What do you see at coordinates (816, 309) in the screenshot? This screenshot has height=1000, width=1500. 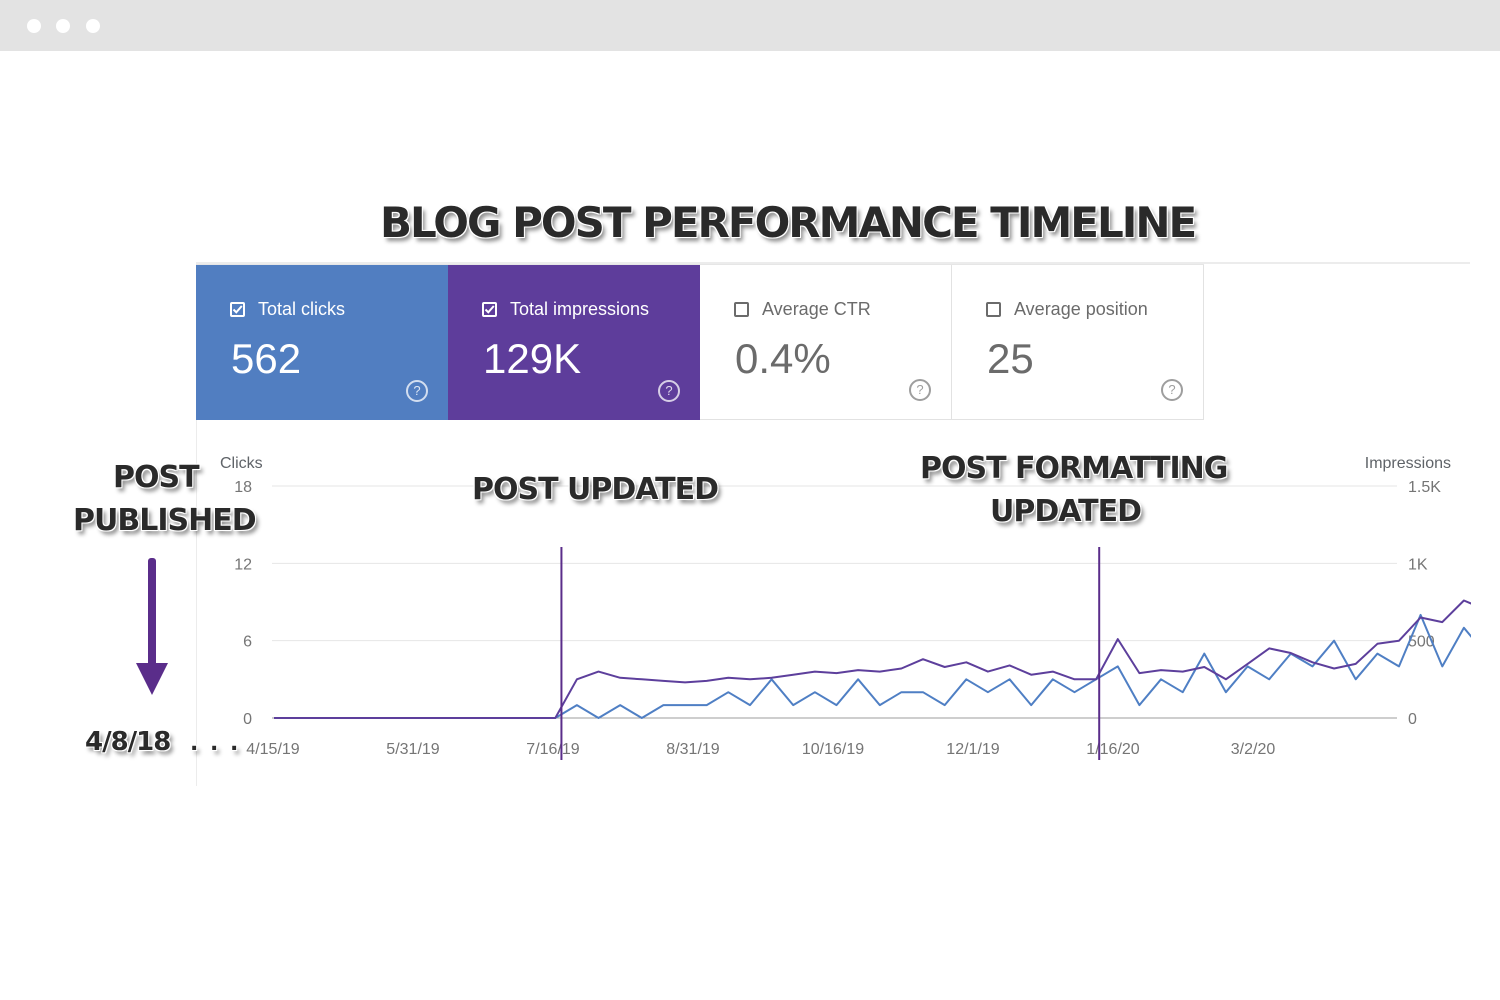 I see `metric-label: Average CTR` at bounding box center [816, 309].